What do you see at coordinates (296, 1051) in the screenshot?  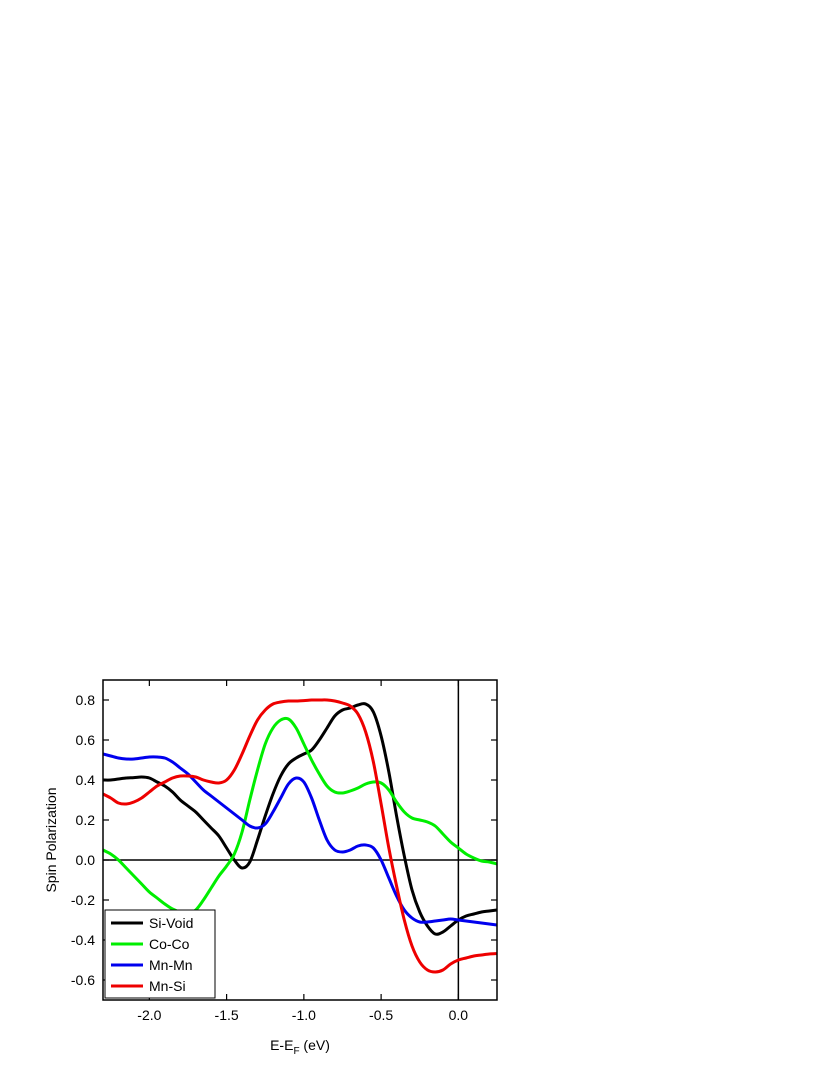 I see `x-label-sub: F` at bounding box center [296, 1051].